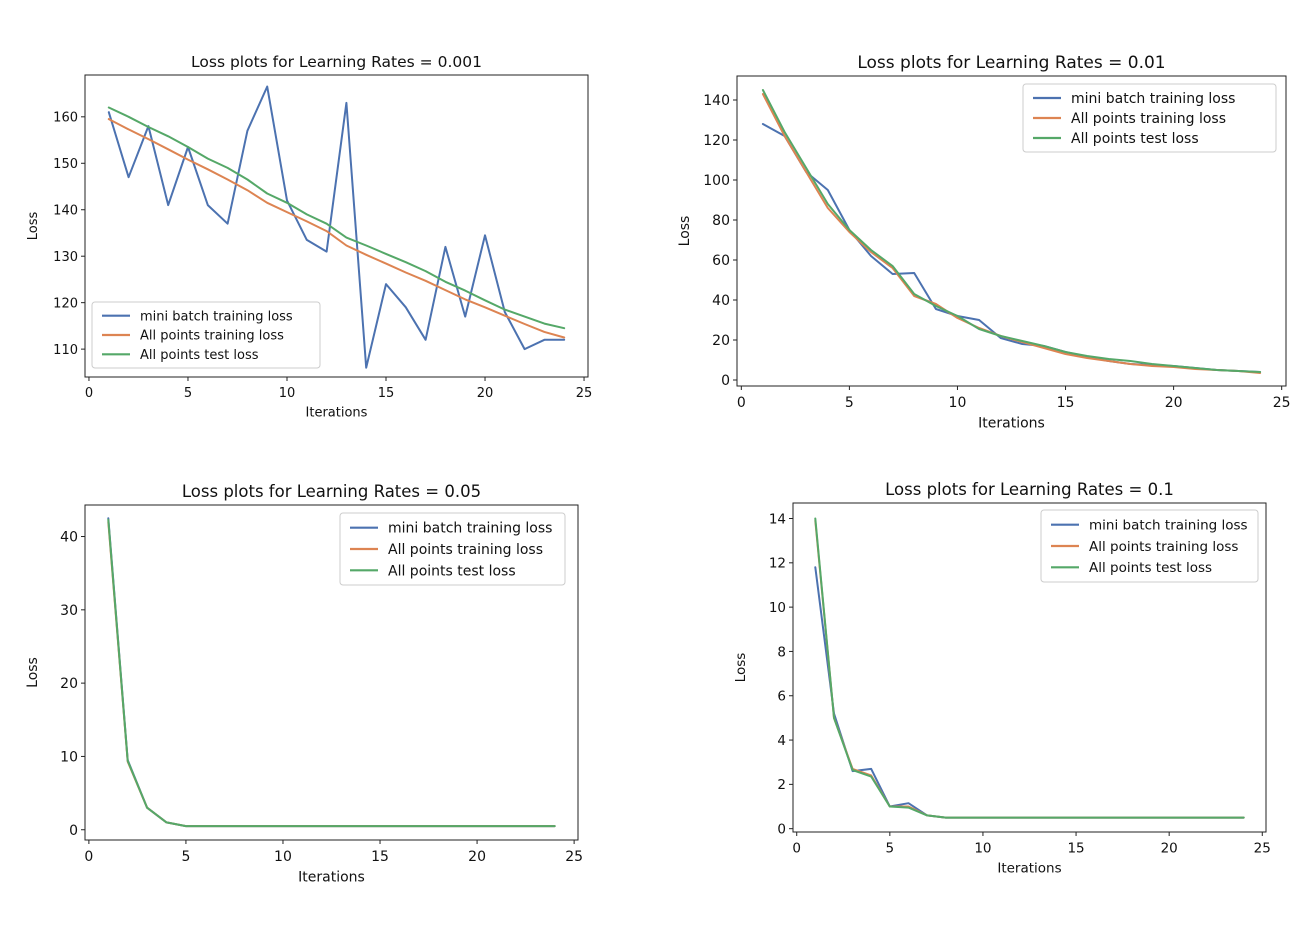 The height and width of the screenshot is (930, 1304). What do you see at coordinates (781, 741) in the screenshot?
I see `y-tick-label: 4` at bounding box center [781, 741].